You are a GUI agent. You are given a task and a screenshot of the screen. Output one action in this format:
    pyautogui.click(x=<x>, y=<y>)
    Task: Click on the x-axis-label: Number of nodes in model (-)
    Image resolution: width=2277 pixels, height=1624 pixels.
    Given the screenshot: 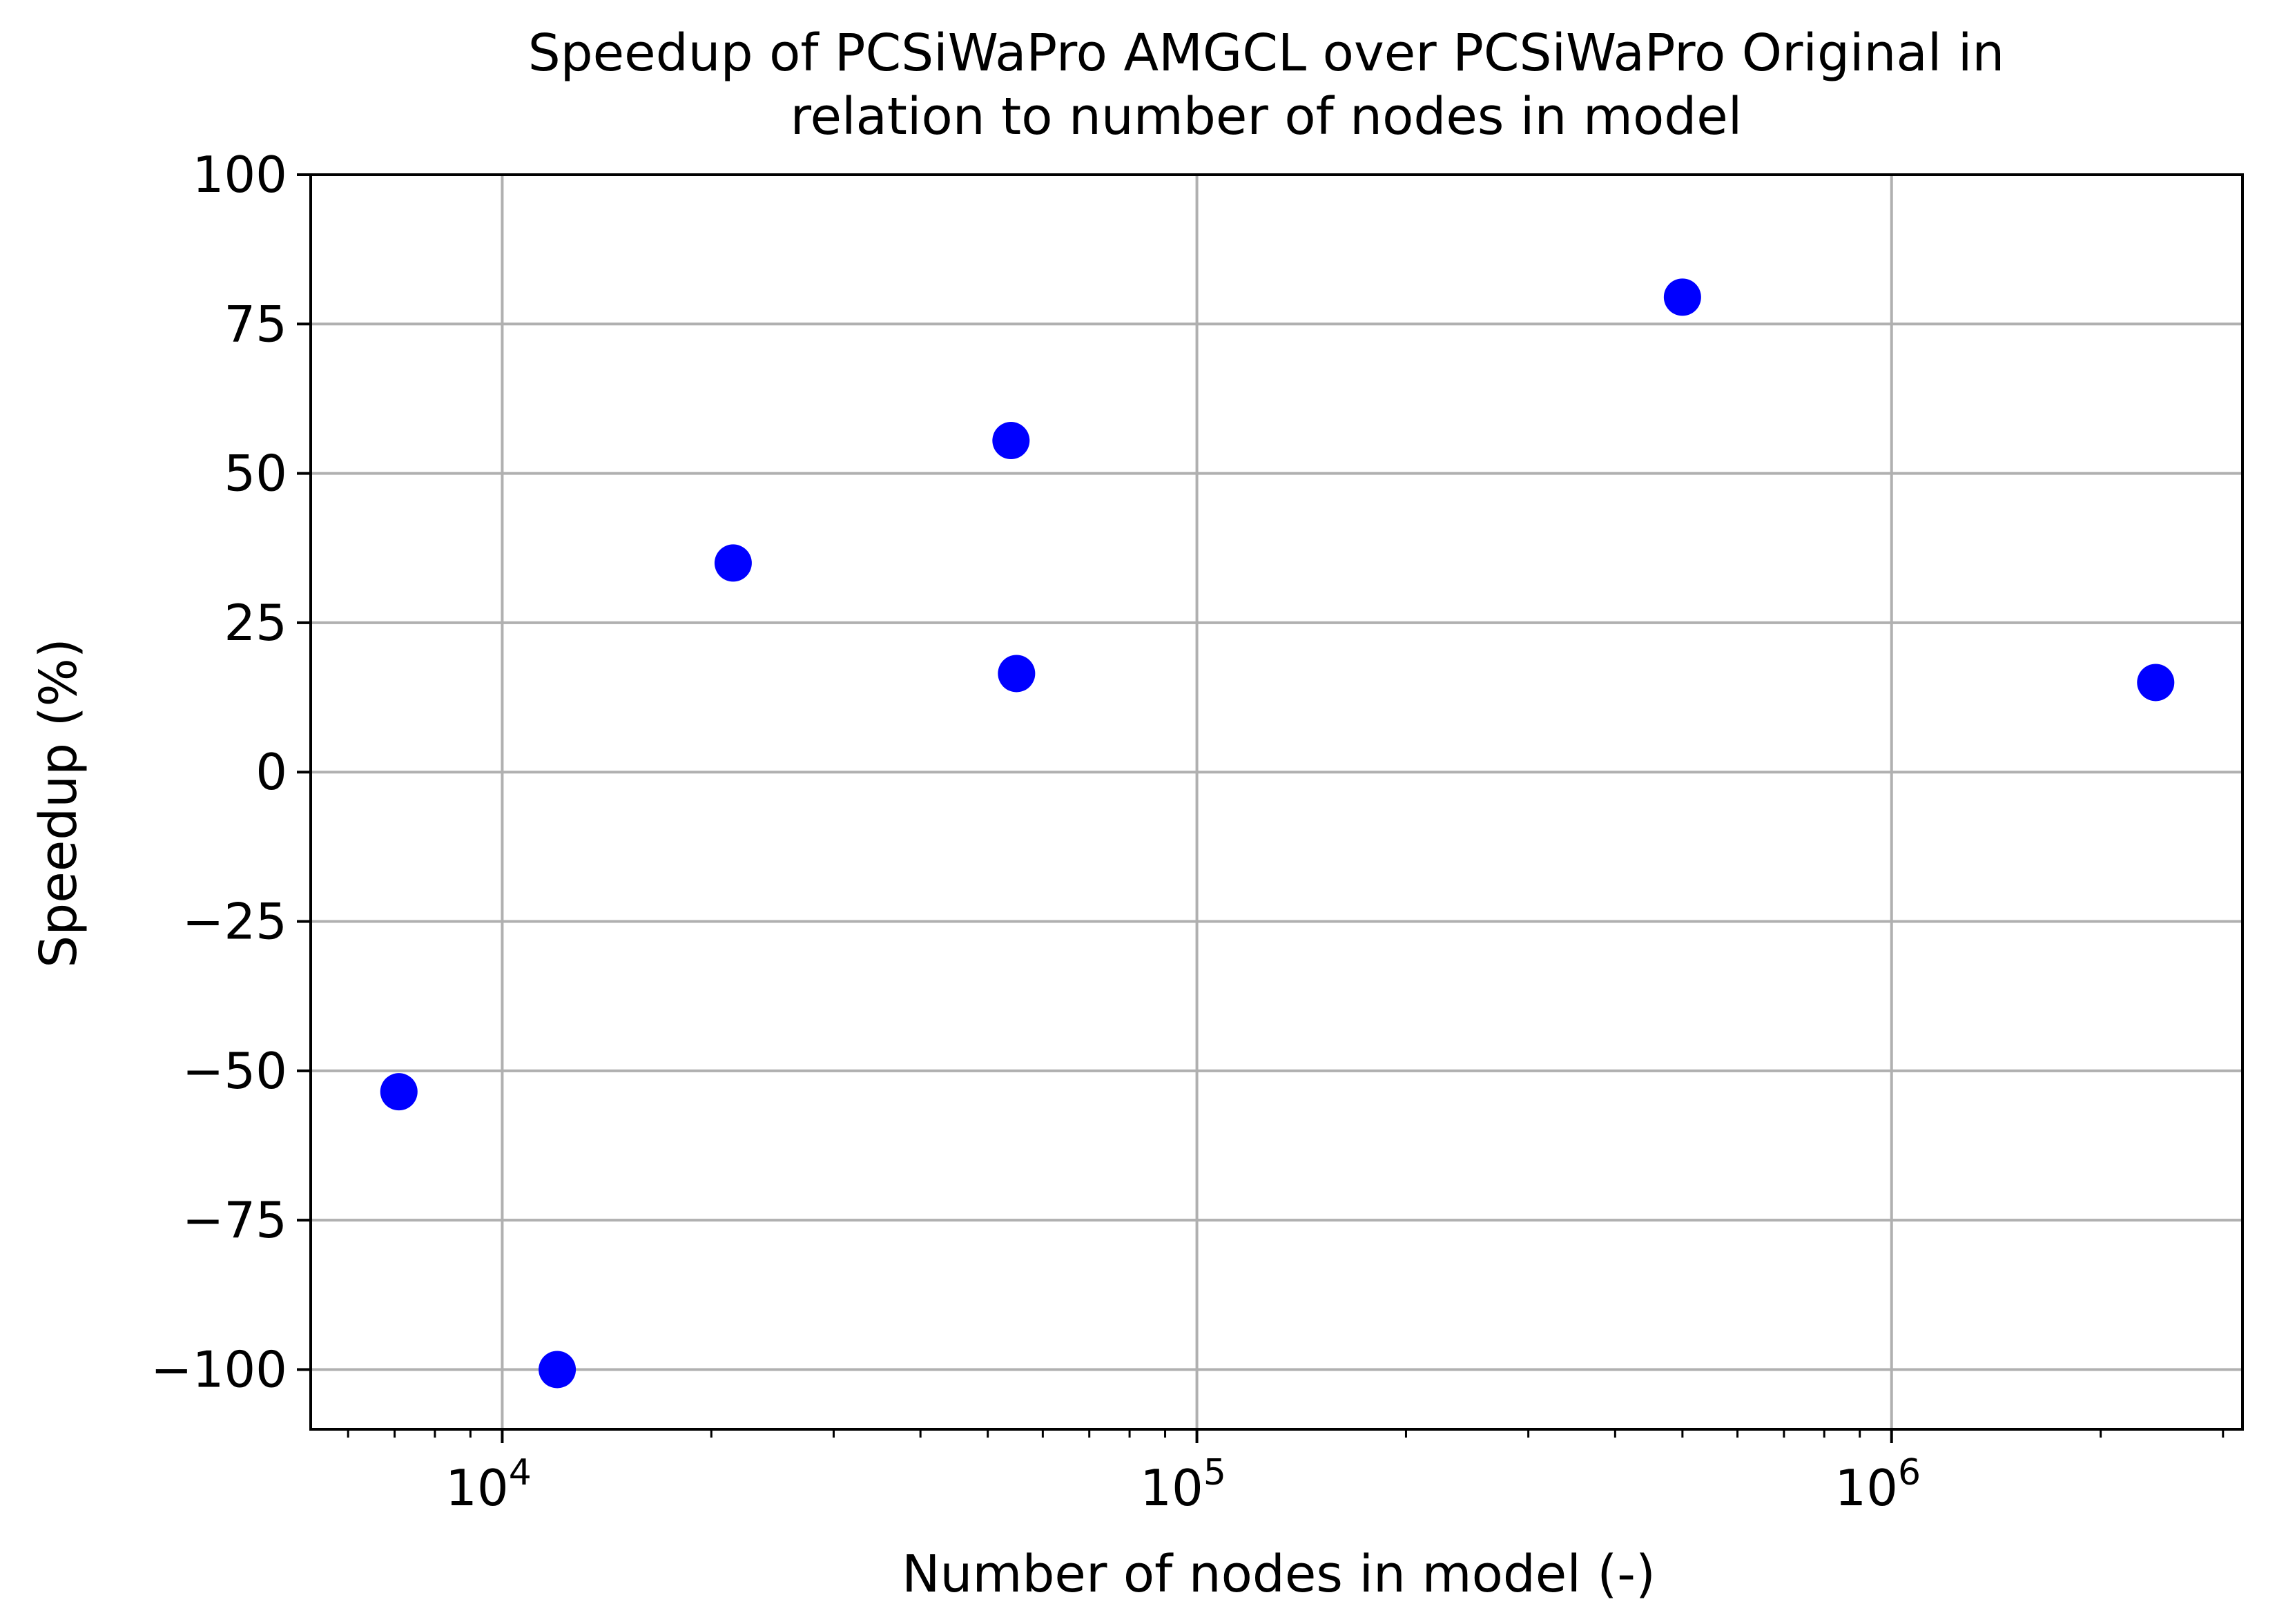 What is the action you would take?
    pyautogui.click(x=1279, y=1574)
    